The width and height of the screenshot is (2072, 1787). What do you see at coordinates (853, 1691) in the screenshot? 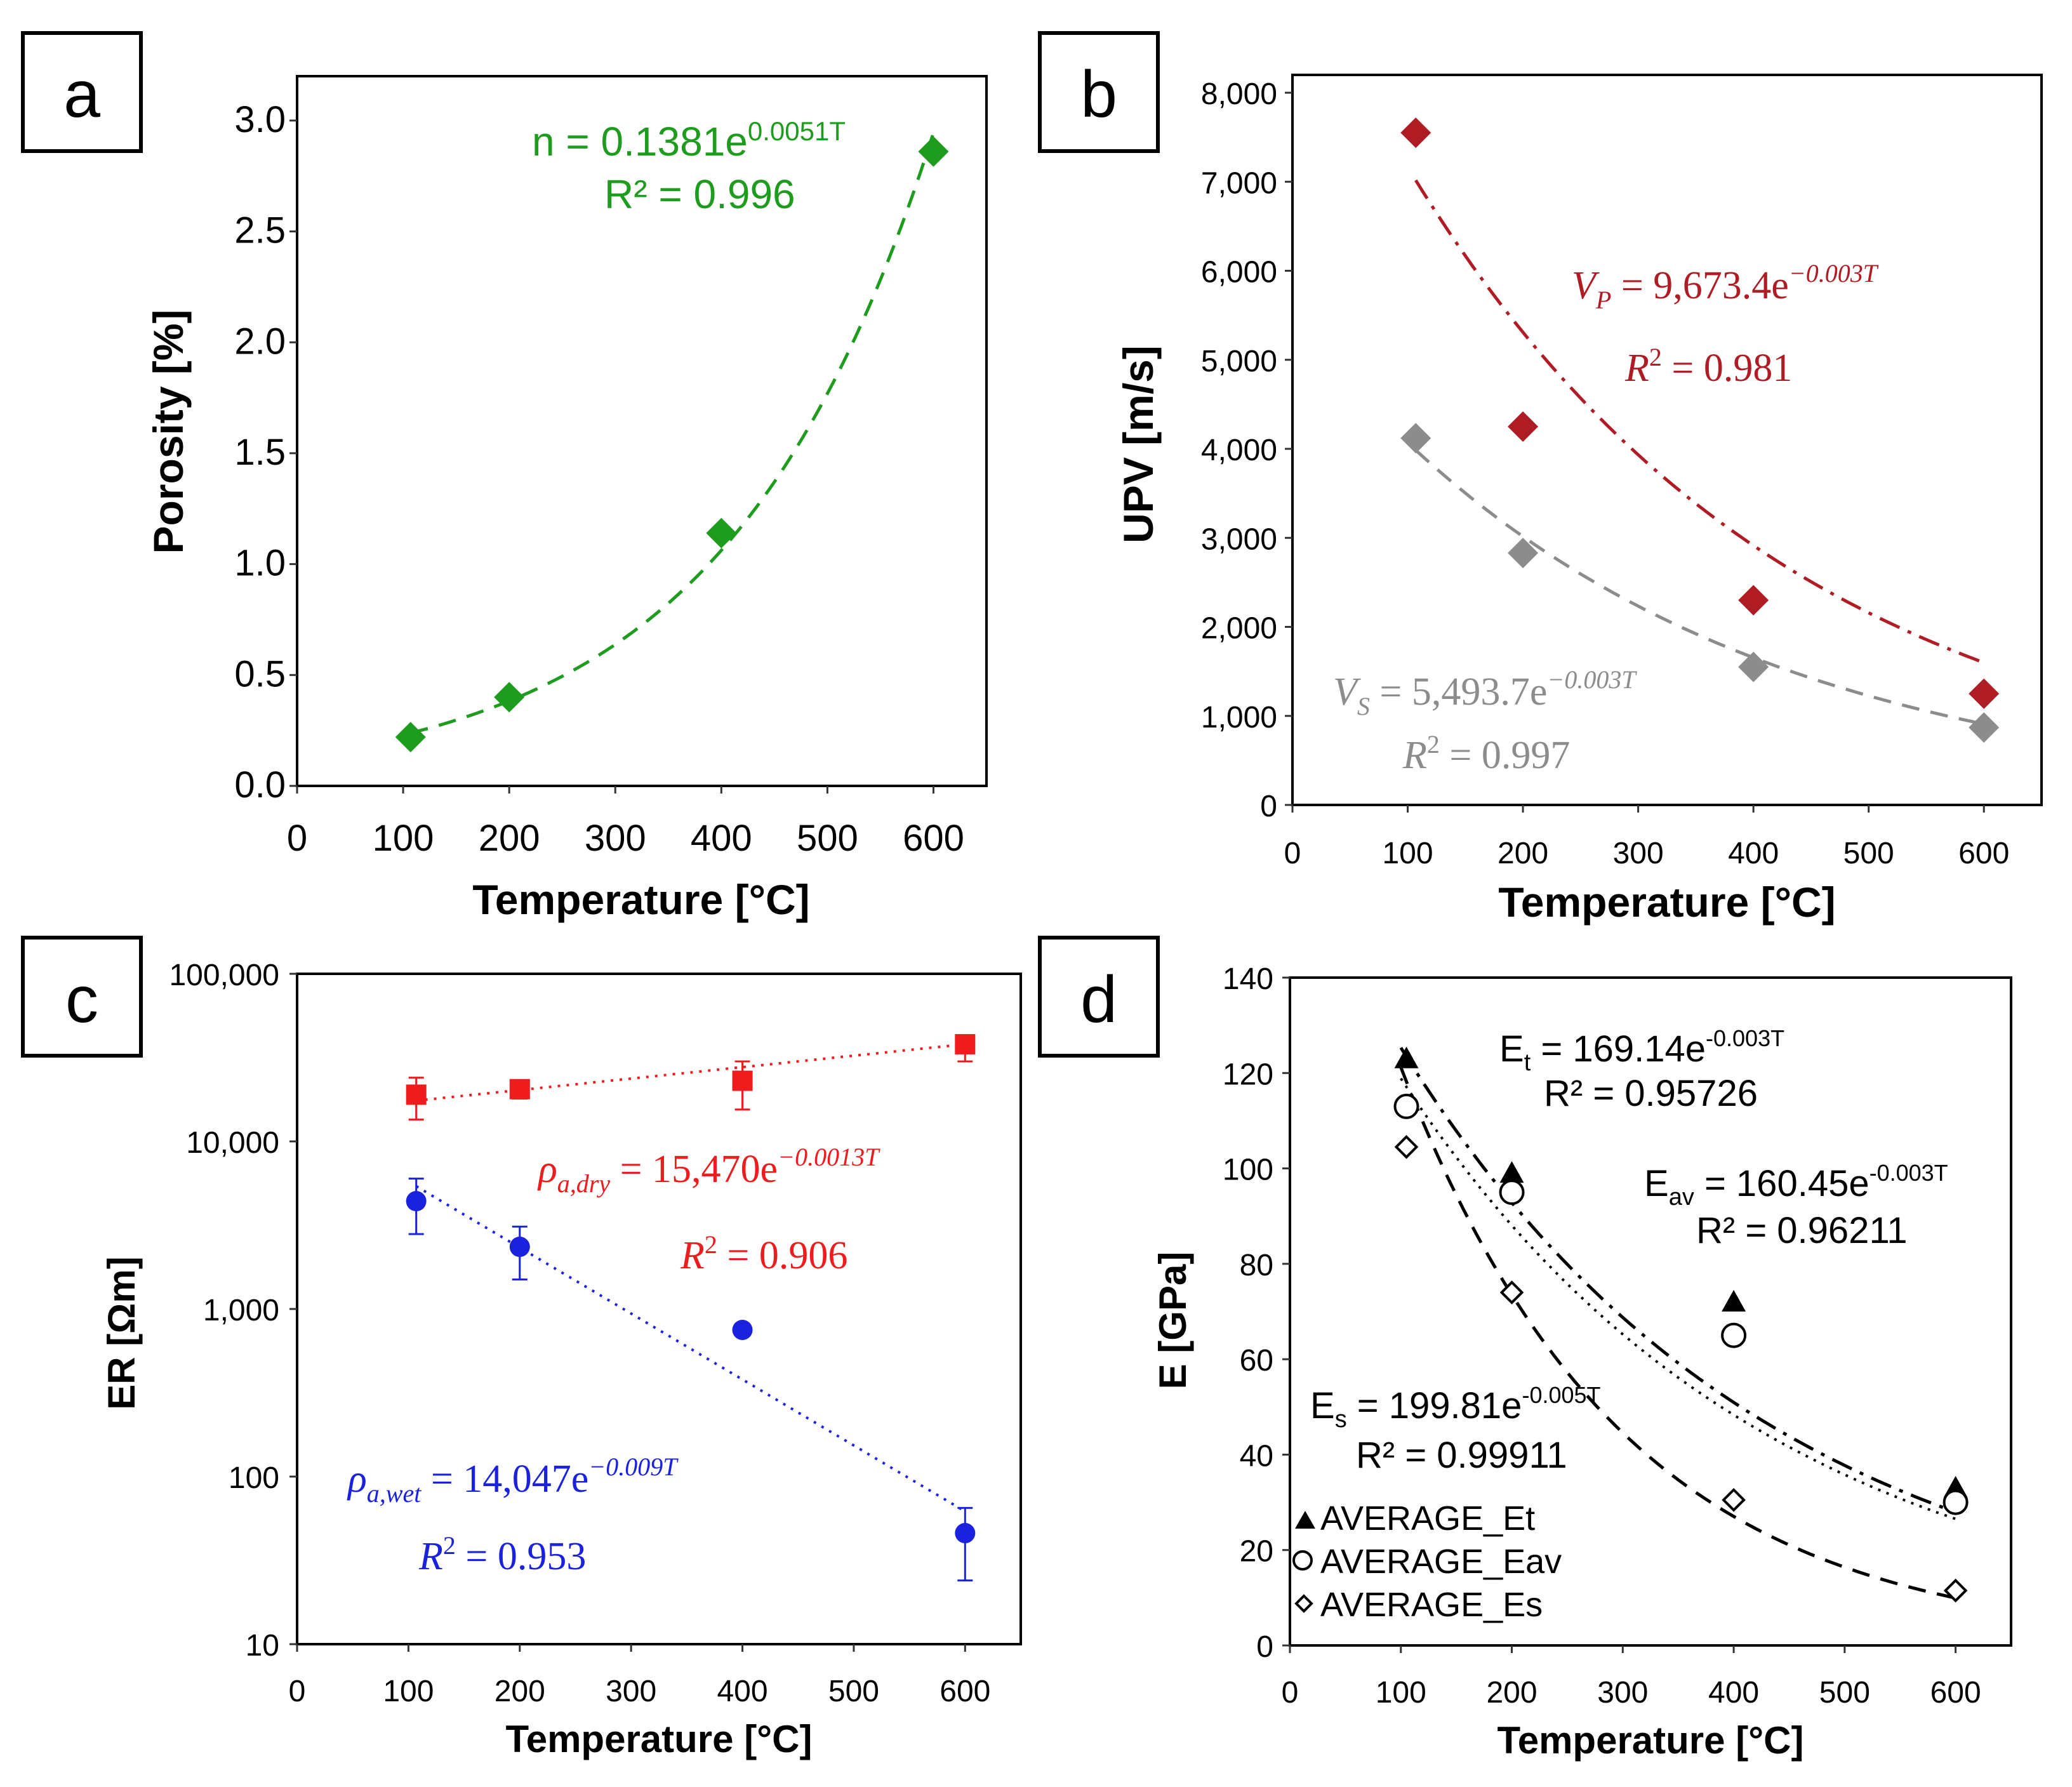
I see `panel-c-xtick-label: 500` at bounding box center [853, 1691].